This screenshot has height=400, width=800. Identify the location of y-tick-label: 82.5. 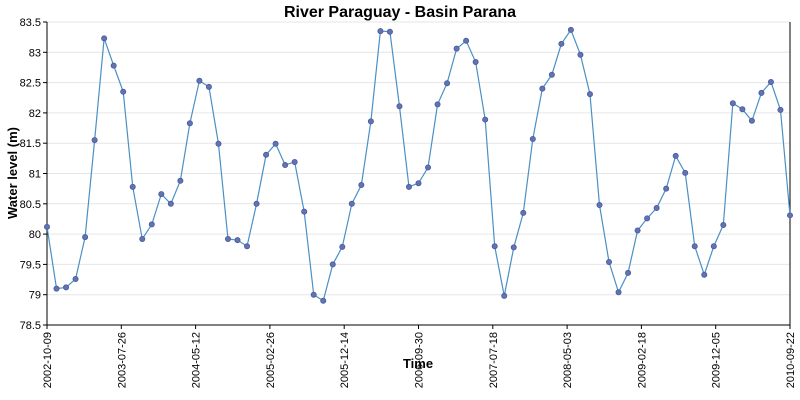
(30, 84).